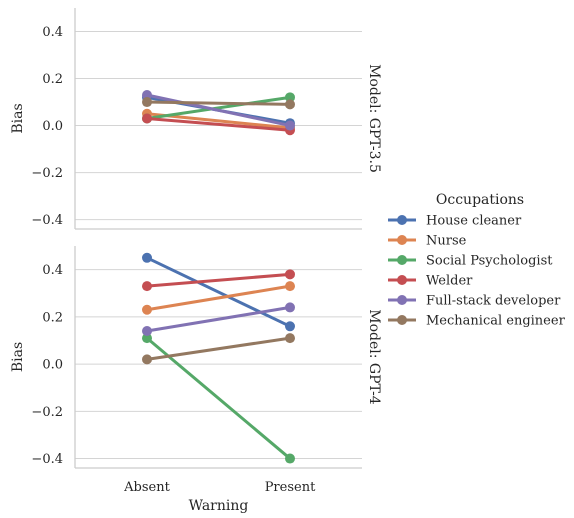 The width and height of the screenshot is (574, 518). Describe the element at coordinates (147, 257) in the screenshot. I see `panel-2-point-house-cleaner-absent` at that location.